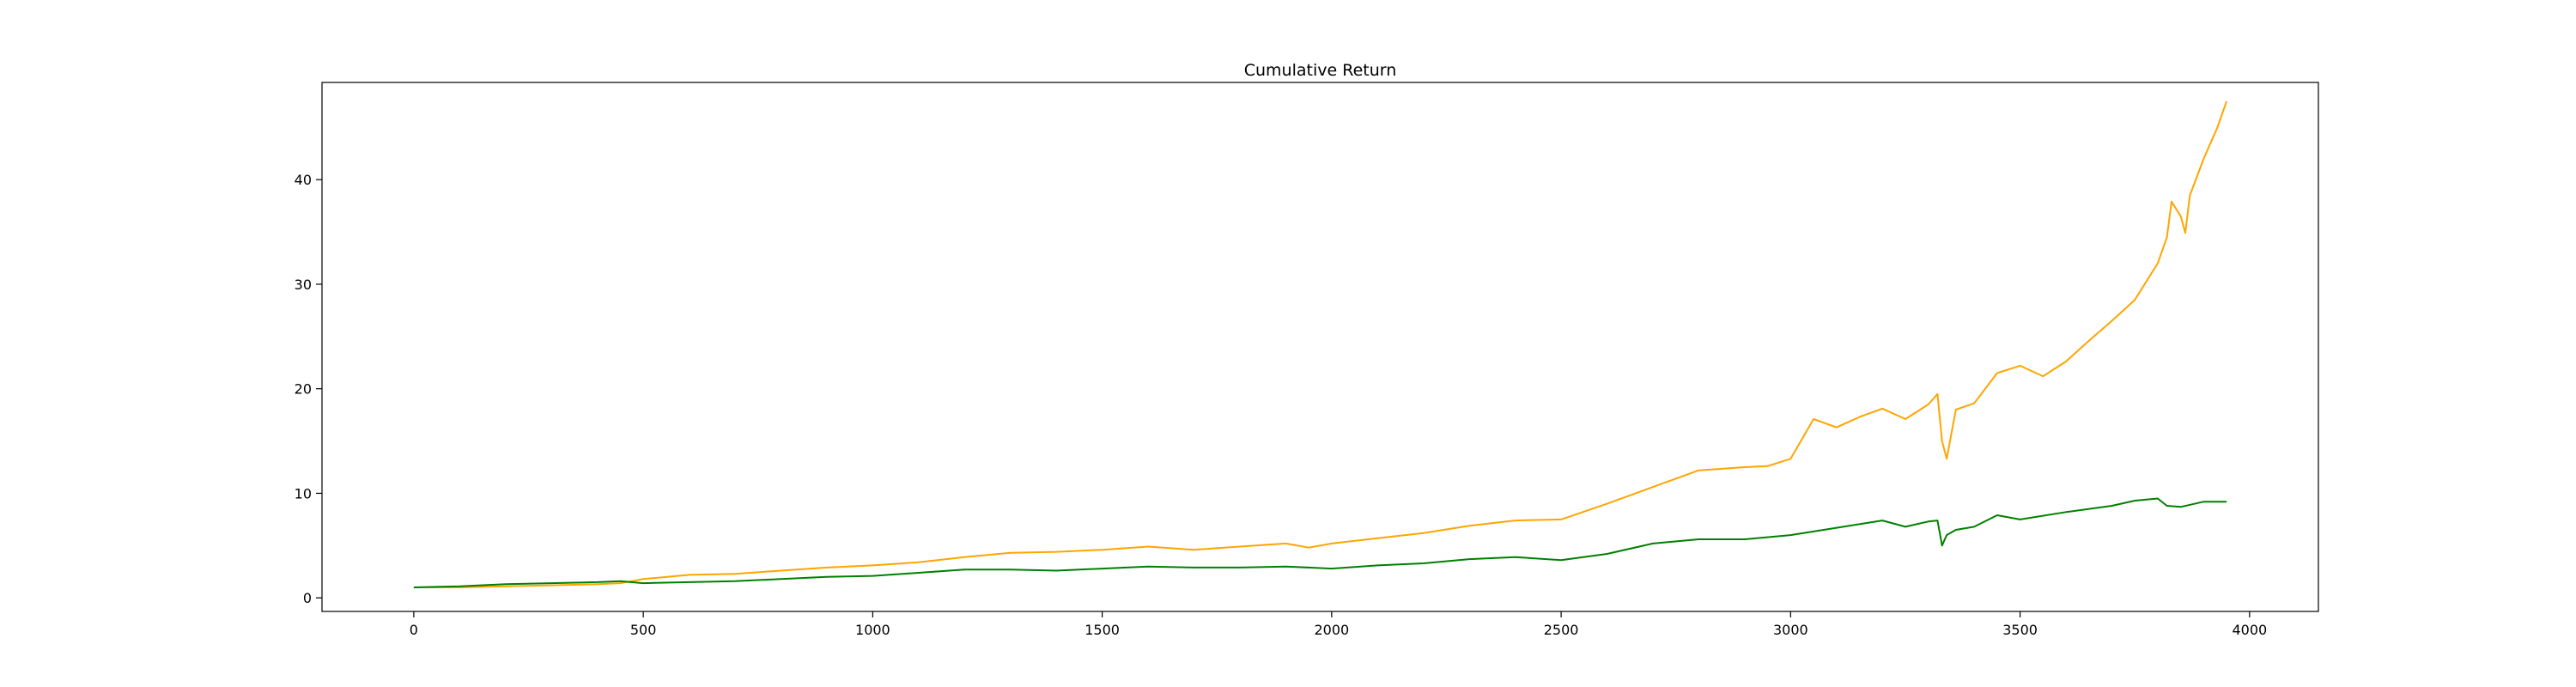  I want to click on chart-title: Cumulative Return, so click(1320, 70).